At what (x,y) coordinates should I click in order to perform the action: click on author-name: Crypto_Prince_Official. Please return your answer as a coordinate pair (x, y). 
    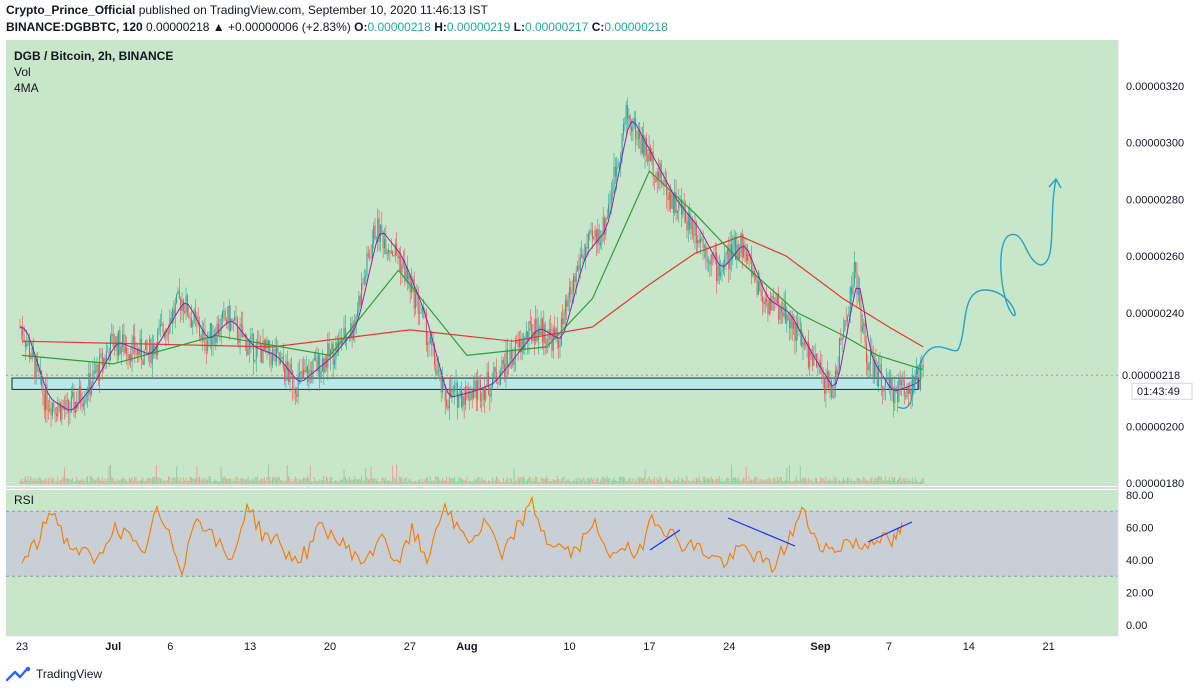
    Looking at the image, I should click on (71, 10).